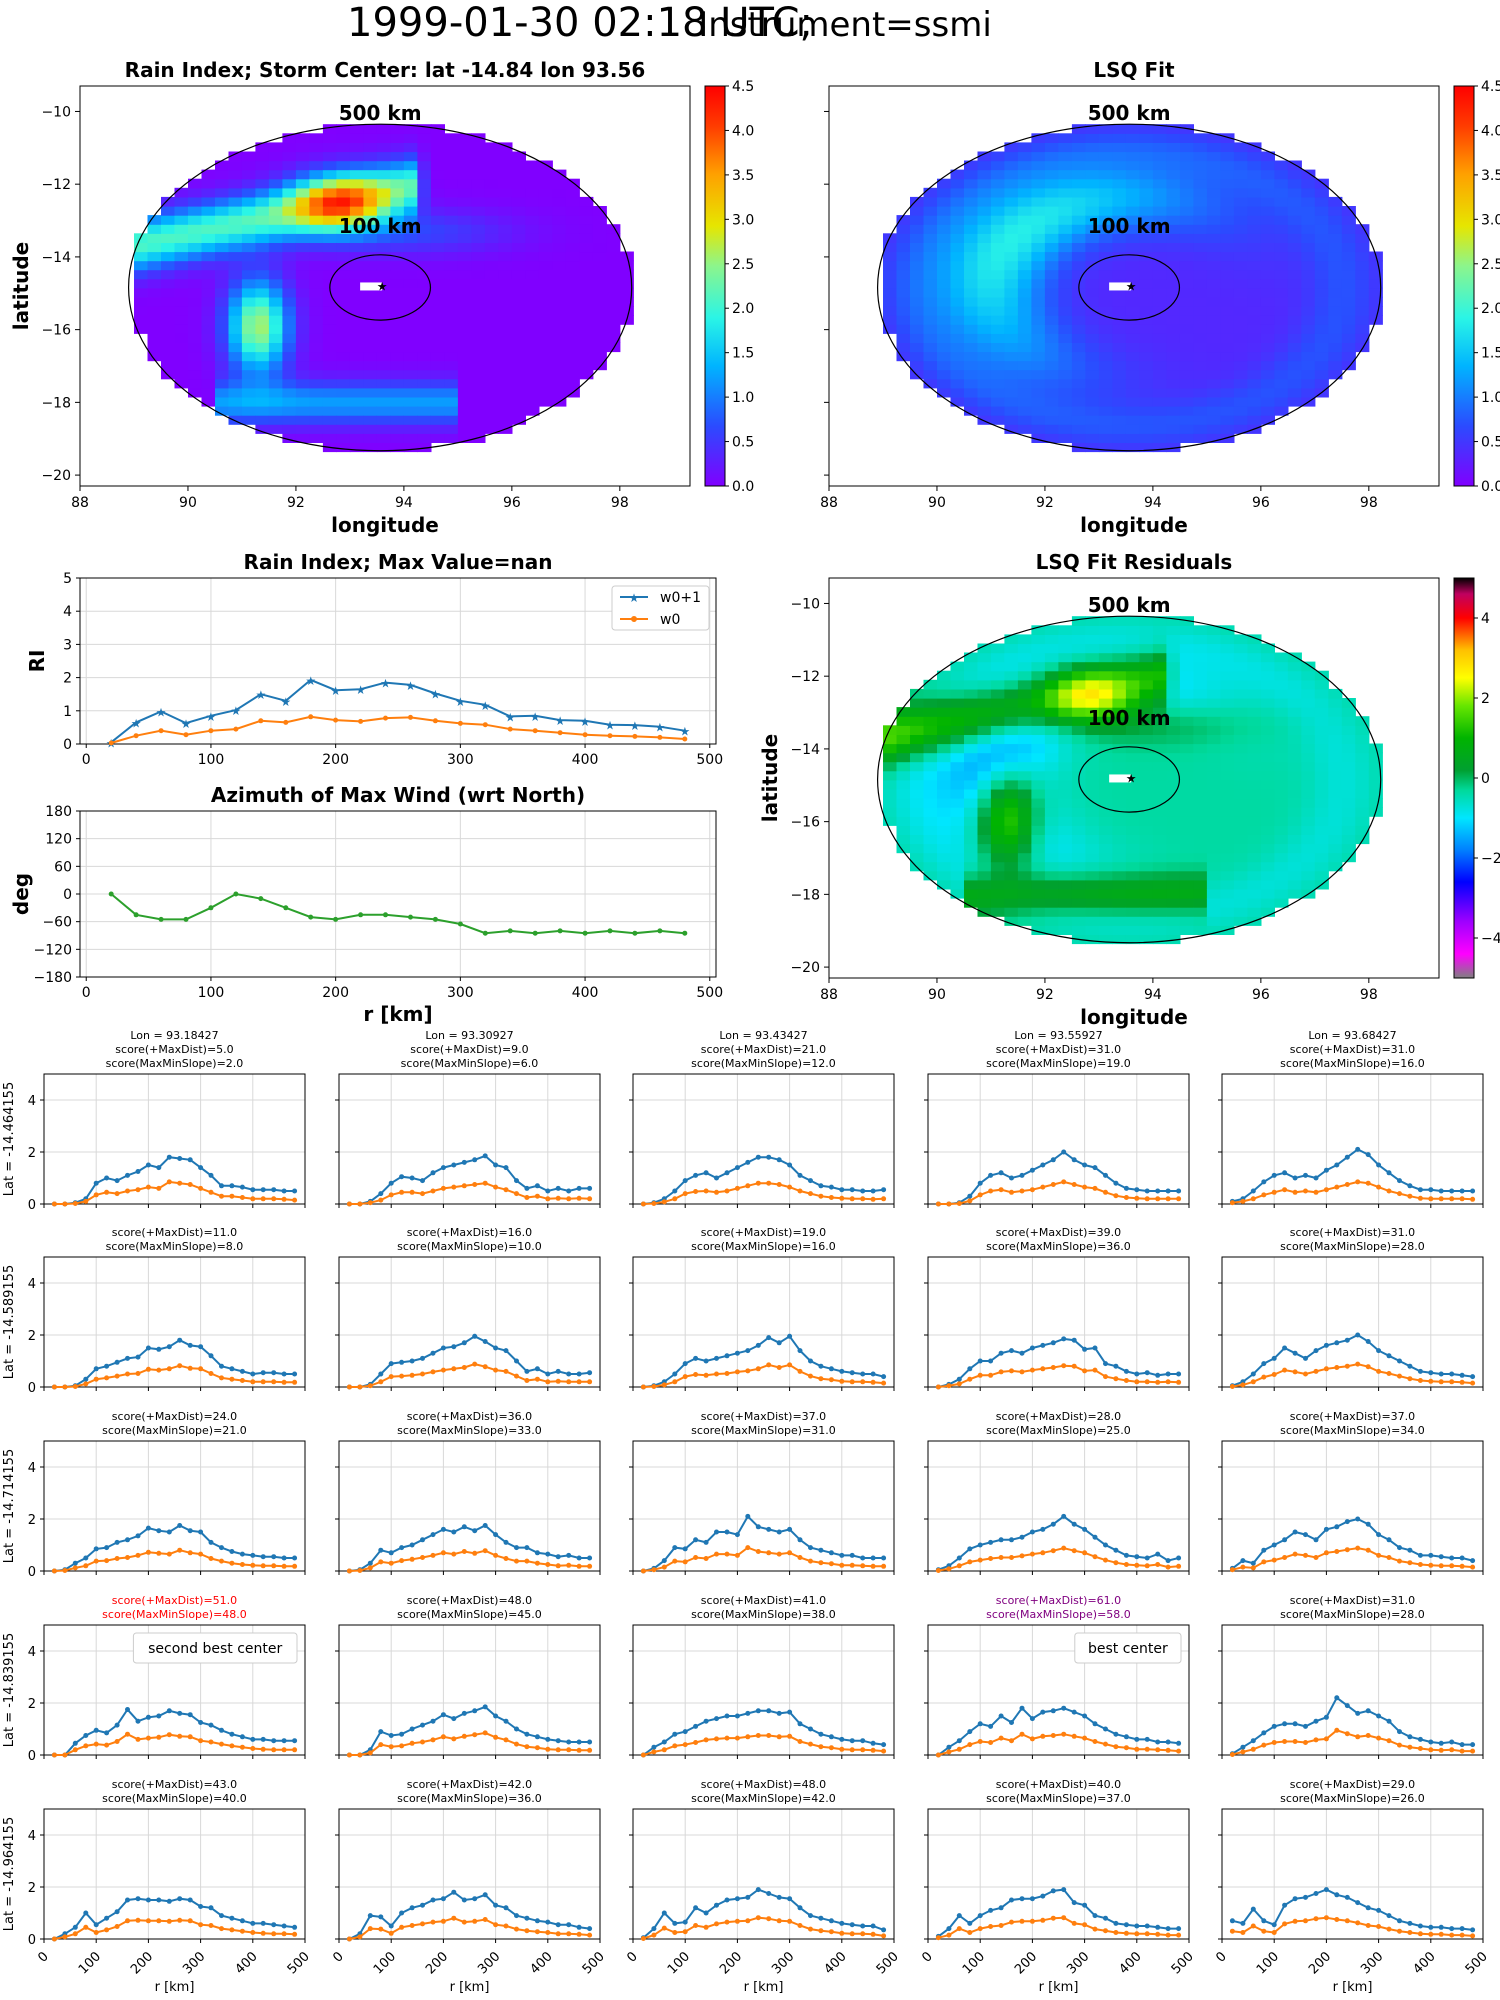  What do you see at coordinates (32, 1101) in the screenshot?
I see `y-tick-label: 4` at bounding box center [32, 1101].